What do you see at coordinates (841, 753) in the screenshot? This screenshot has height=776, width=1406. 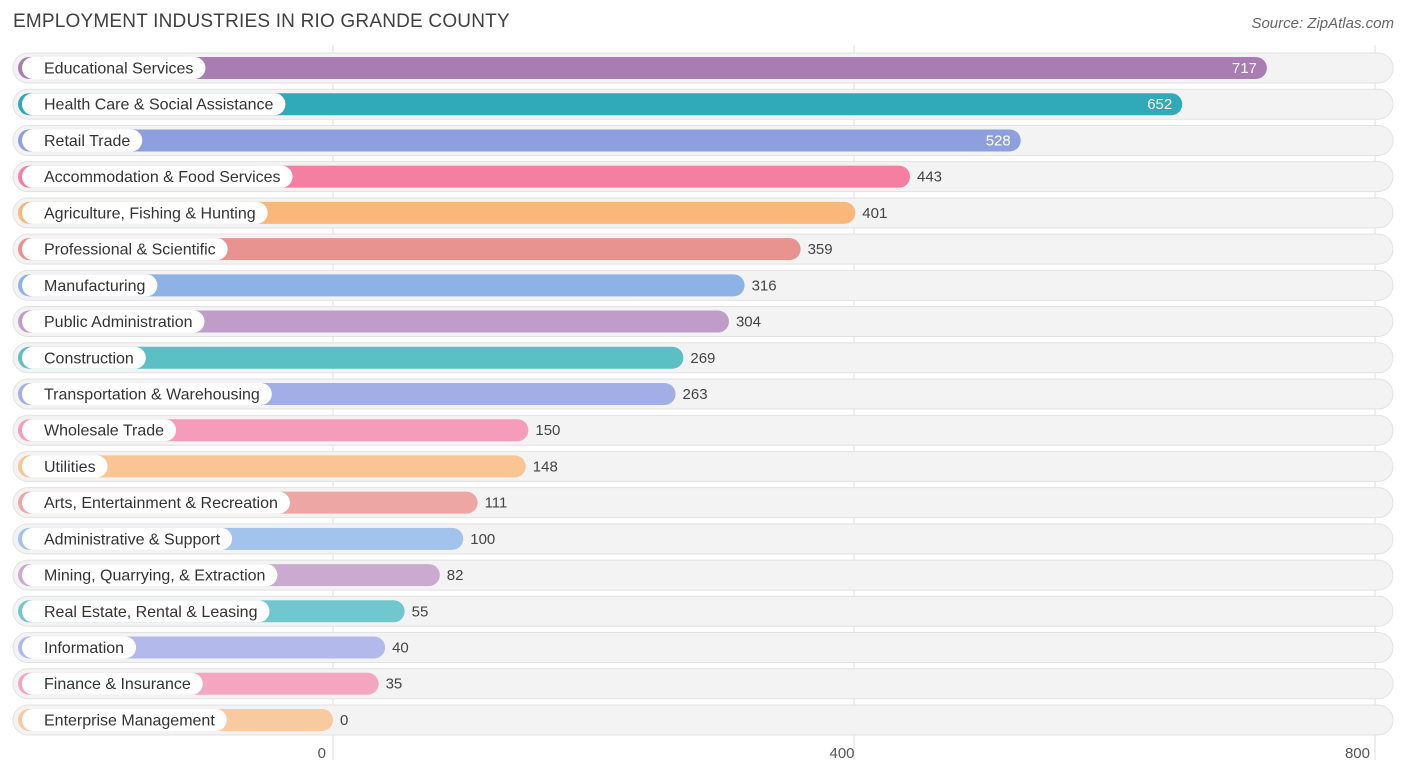 I see `x-tick-label: 400` at bounding box center [841, 753].